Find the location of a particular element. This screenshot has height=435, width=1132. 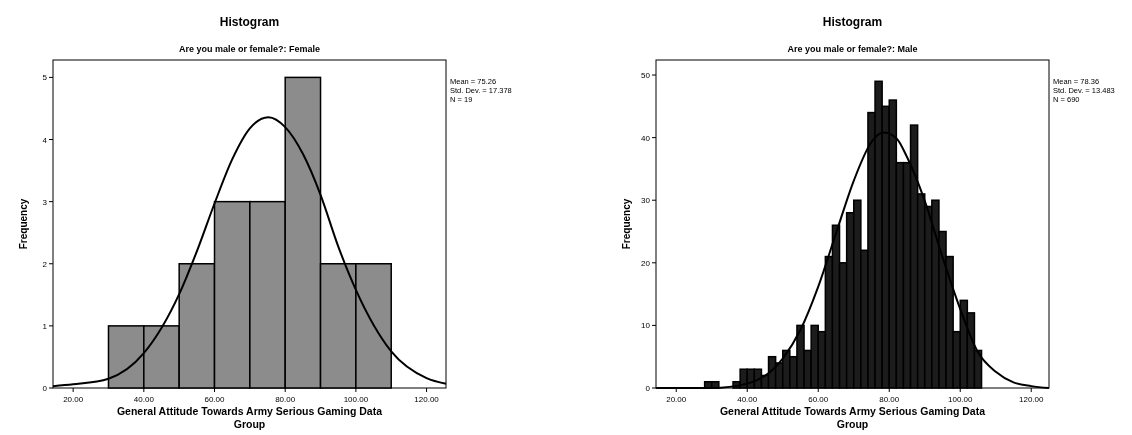

y-tick-label: 5 is located at coordinates (45, 78).